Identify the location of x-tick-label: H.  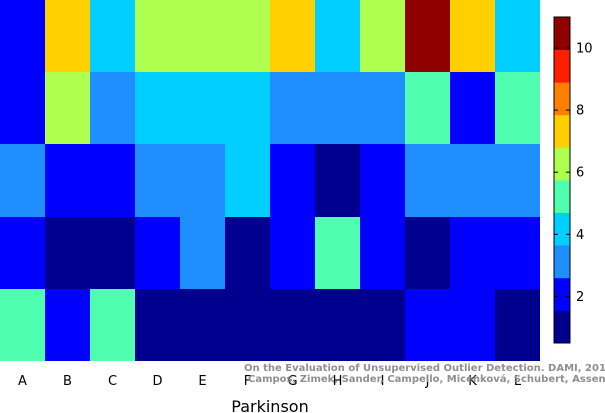
(338, 381).